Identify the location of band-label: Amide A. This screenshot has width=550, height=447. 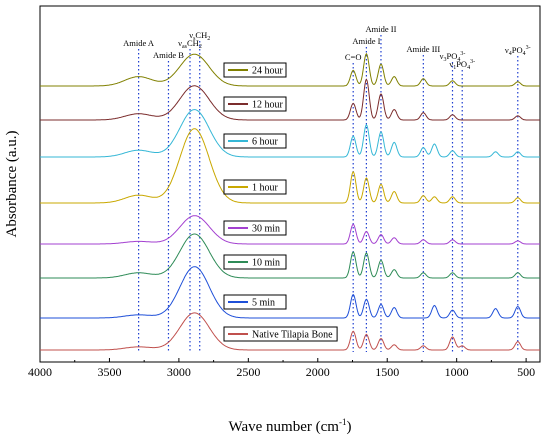
(139, 43).